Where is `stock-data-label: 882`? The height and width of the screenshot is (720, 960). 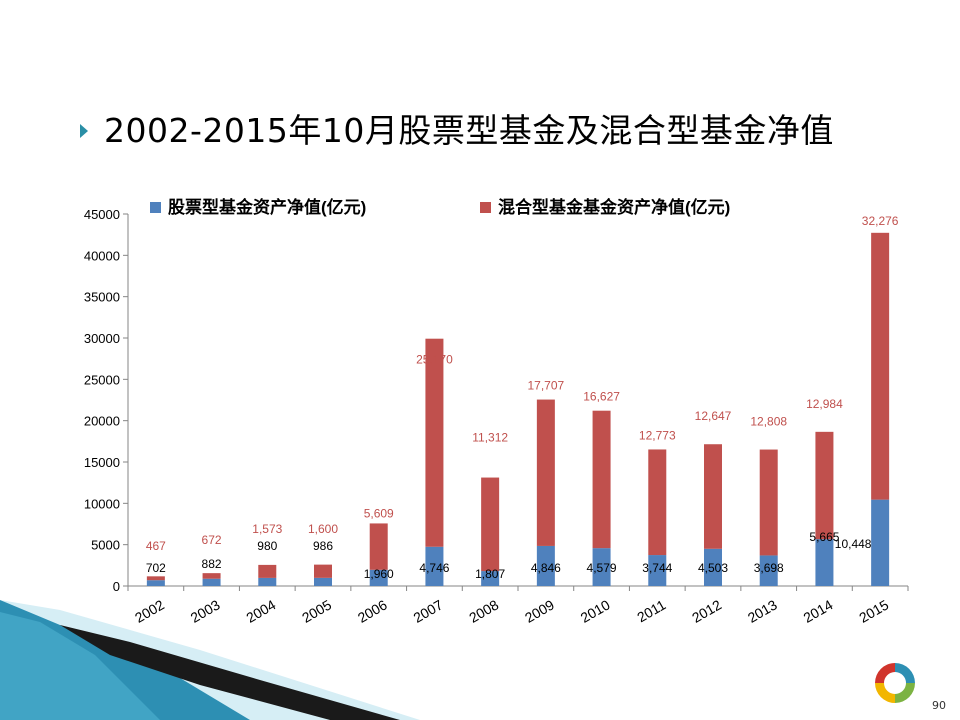 stock-data-label: 882 is located at coordinates (212, 564).